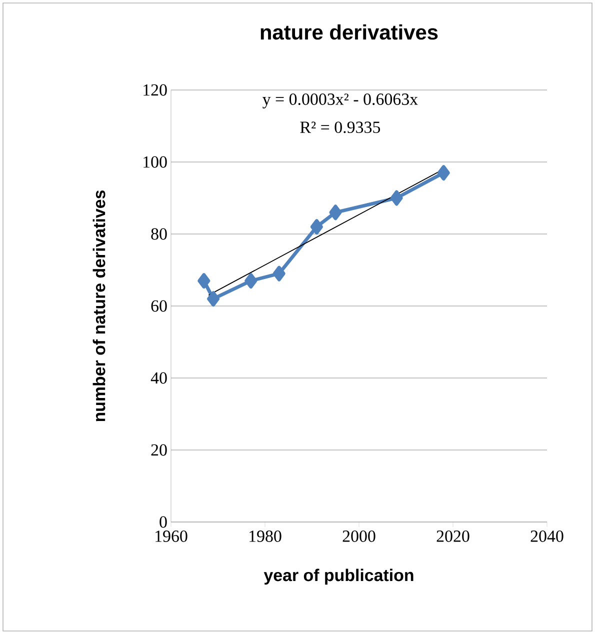  I want to click on y-tick-label: 100, so click(155, 162).